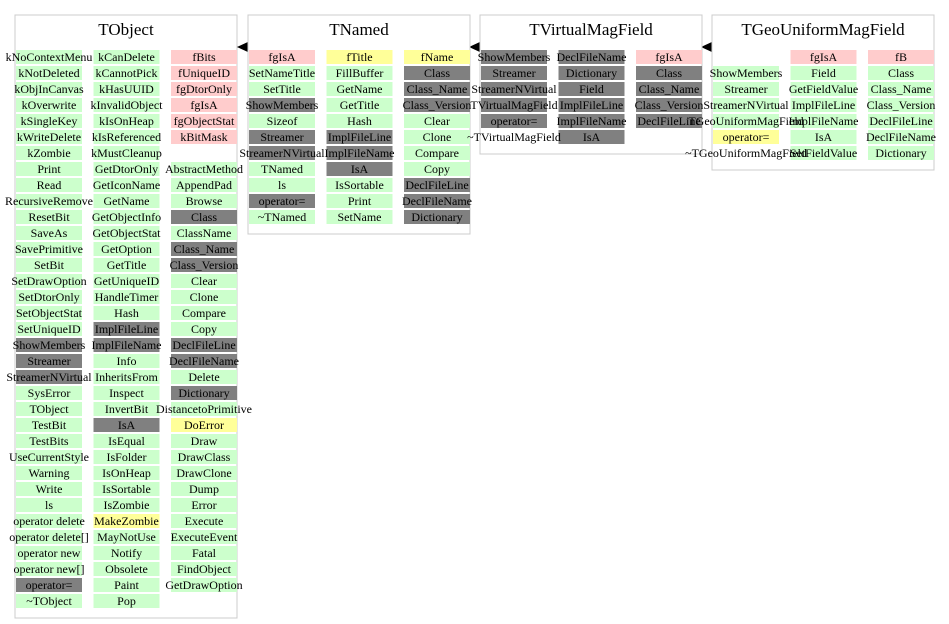  What do you see at coordinates (359, 29) in the screenshot?
I see `class-title: TNamed` at bounding box center [359, 29].